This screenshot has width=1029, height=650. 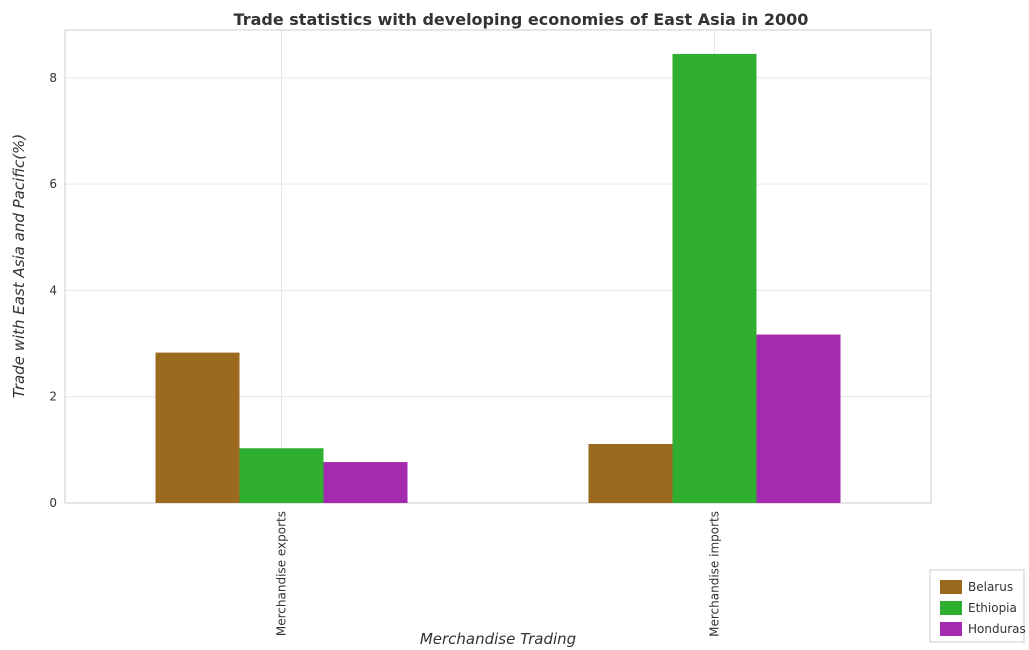 What do you see at coordinates (990, 587) in the screenshot?
I see `legend-label-belarus: Belarus` at bounding box center [990, 587].